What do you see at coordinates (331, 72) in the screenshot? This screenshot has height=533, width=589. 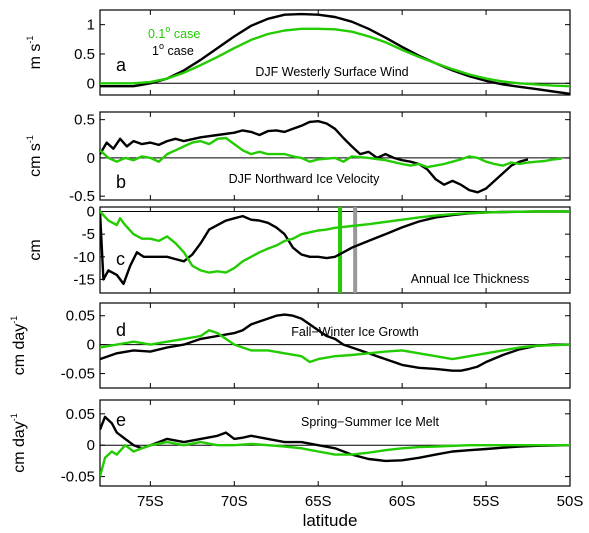 I see `panel-title: DJF Westerly Surface Wind` at bounding box center [331, 72].